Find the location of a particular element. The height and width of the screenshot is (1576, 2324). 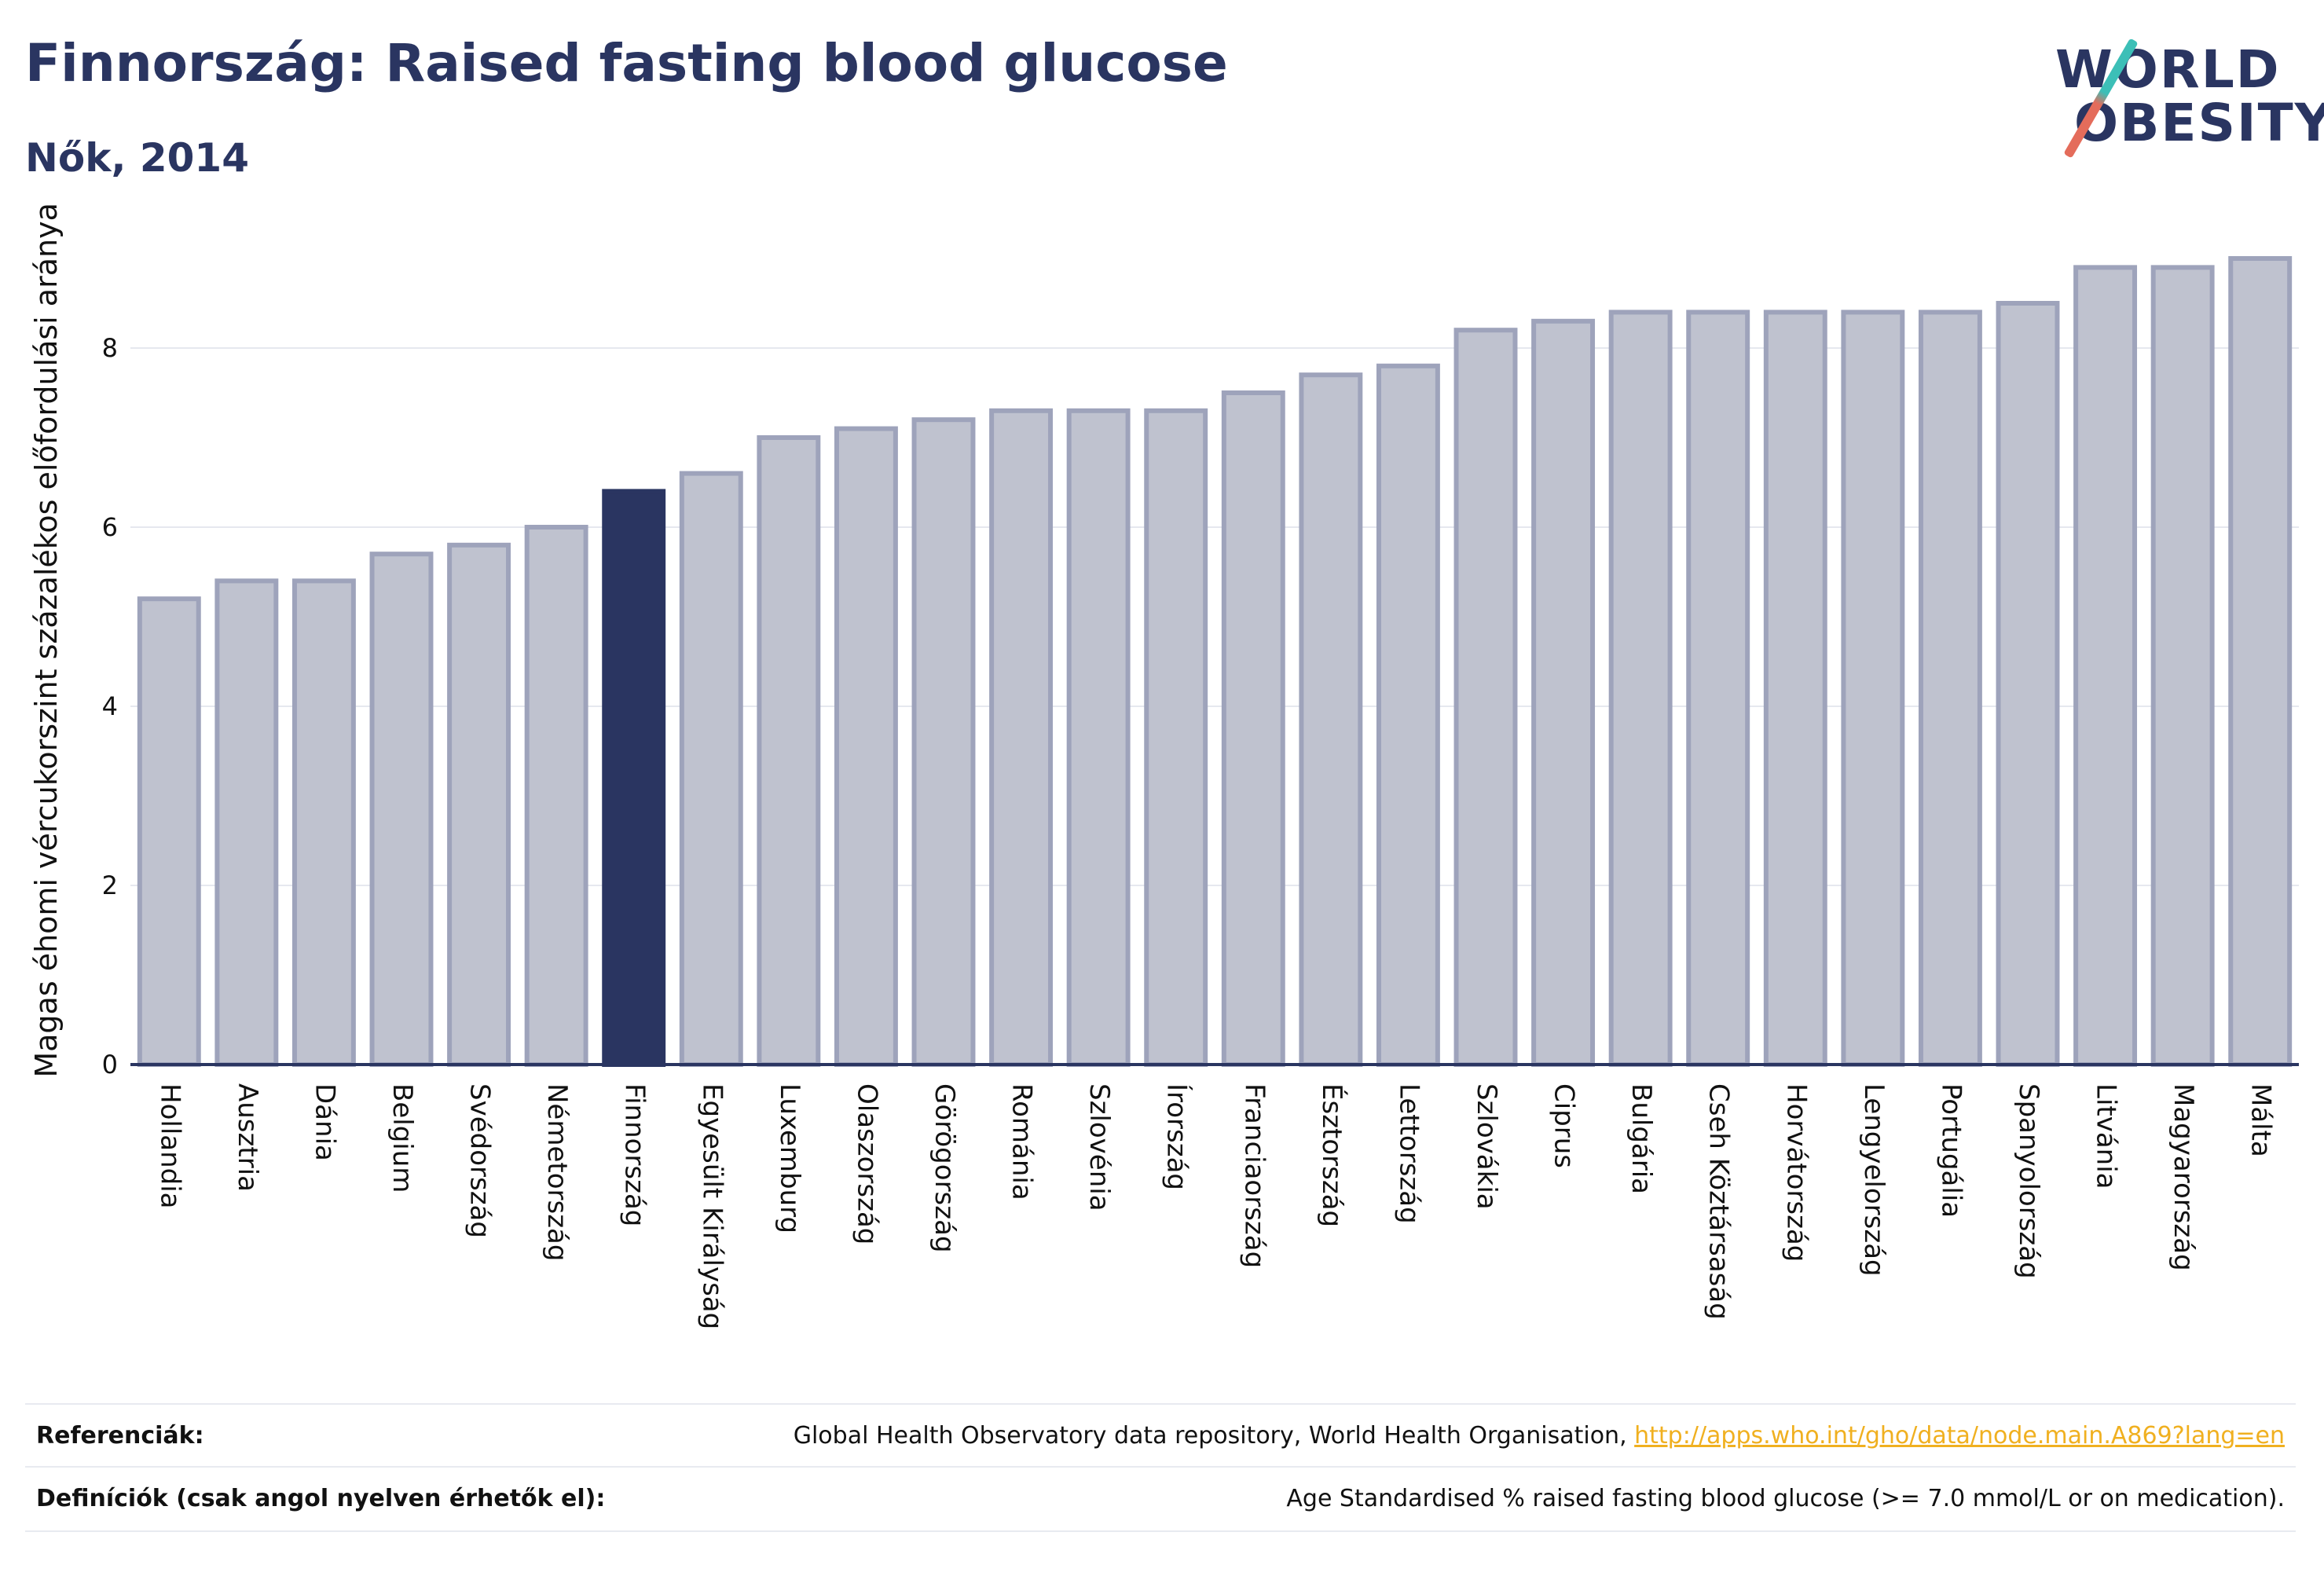

y-tick-label: 0 is located at coordinates (110, 1064).